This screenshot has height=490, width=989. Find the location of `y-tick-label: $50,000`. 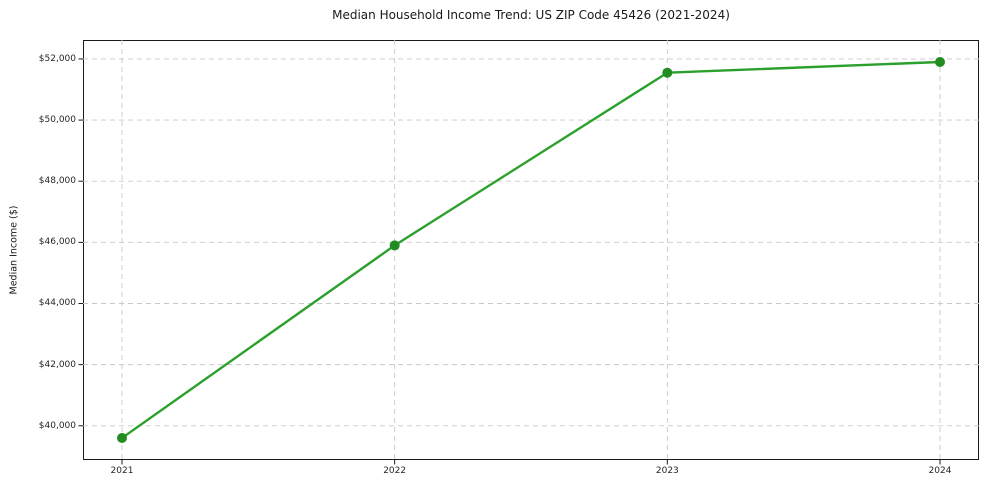

y-tick-label: $50,000 is located at coordinates (57, 120).